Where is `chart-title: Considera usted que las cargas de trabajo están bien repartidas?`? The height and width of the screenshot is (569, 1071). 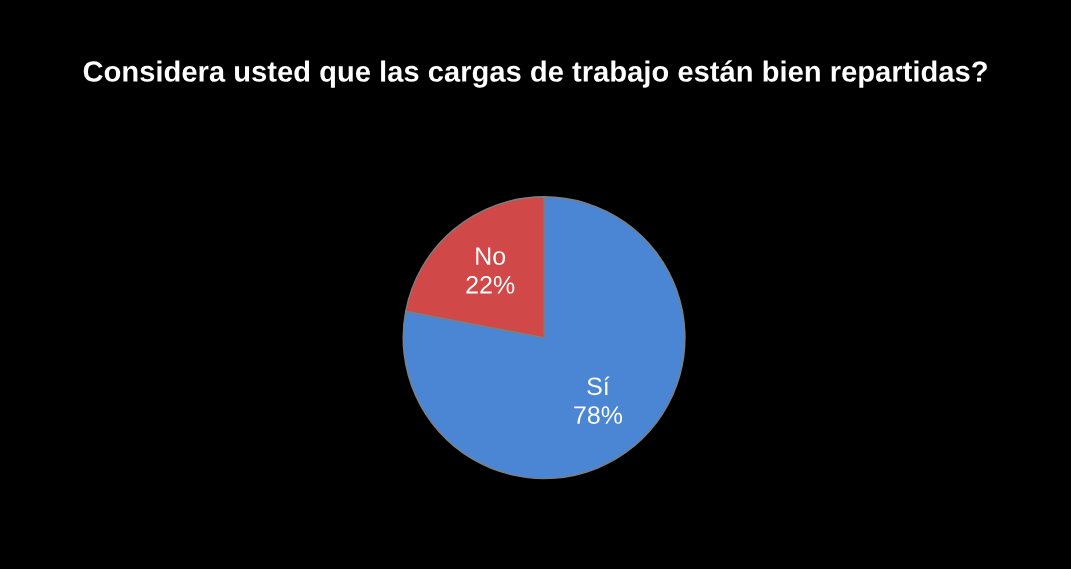
chart-title: Considera usted que las cargas de trabajo están bien repartidas? is located at coordinates (535, 74).